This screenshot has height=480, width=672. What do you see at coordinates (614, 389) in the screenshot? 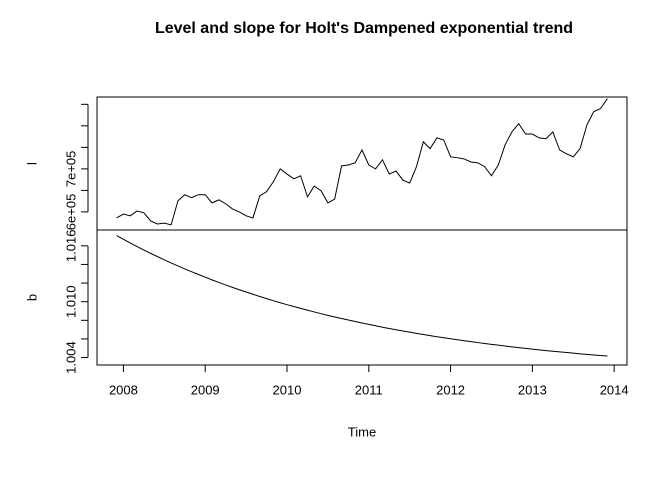
I see `x-tick-label: 2014` at bounding box center [614, 389].